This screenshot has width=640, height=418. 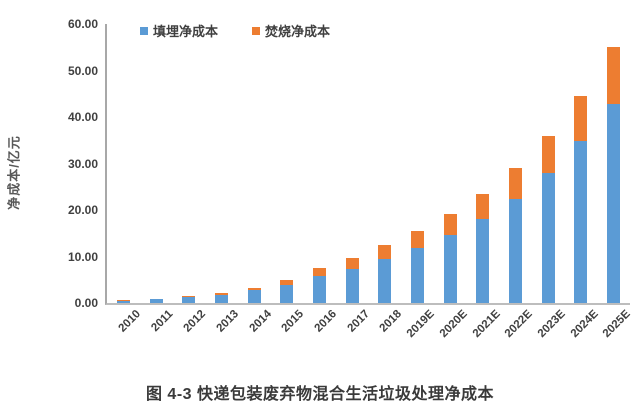 I want to click on legend: 填埋净成本 焚烧净成本, so click(x=235, y=30).